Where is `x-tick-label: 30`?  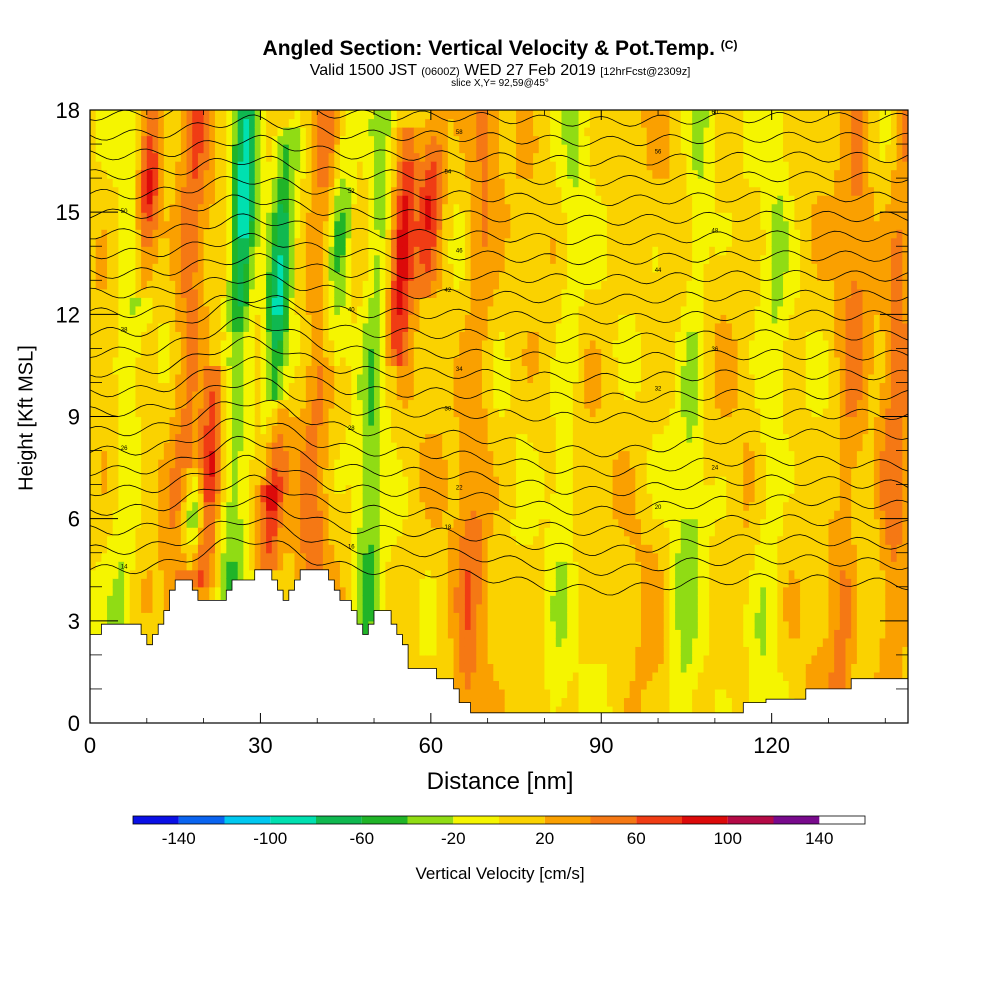
x-tick-label: 30 is located at coordinates (260, 745).